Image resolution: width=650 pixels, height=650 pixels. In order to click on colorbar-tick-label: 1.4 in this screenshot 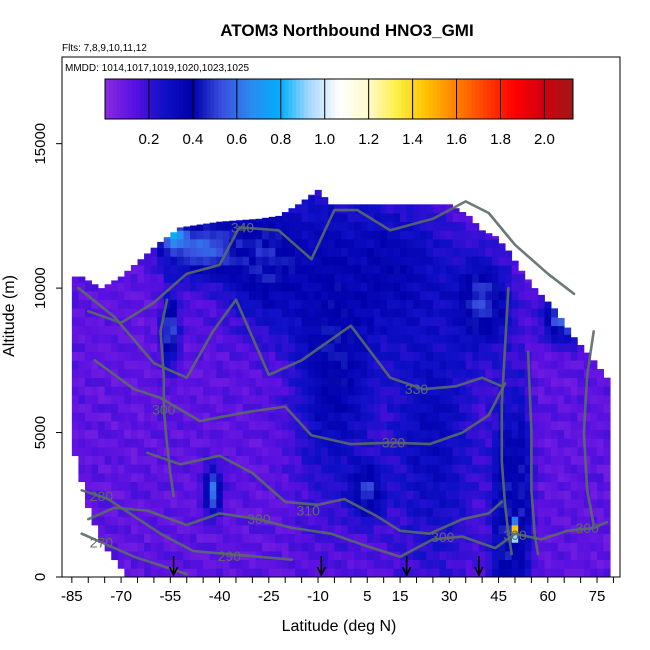, I will do `click(412, 139)`.